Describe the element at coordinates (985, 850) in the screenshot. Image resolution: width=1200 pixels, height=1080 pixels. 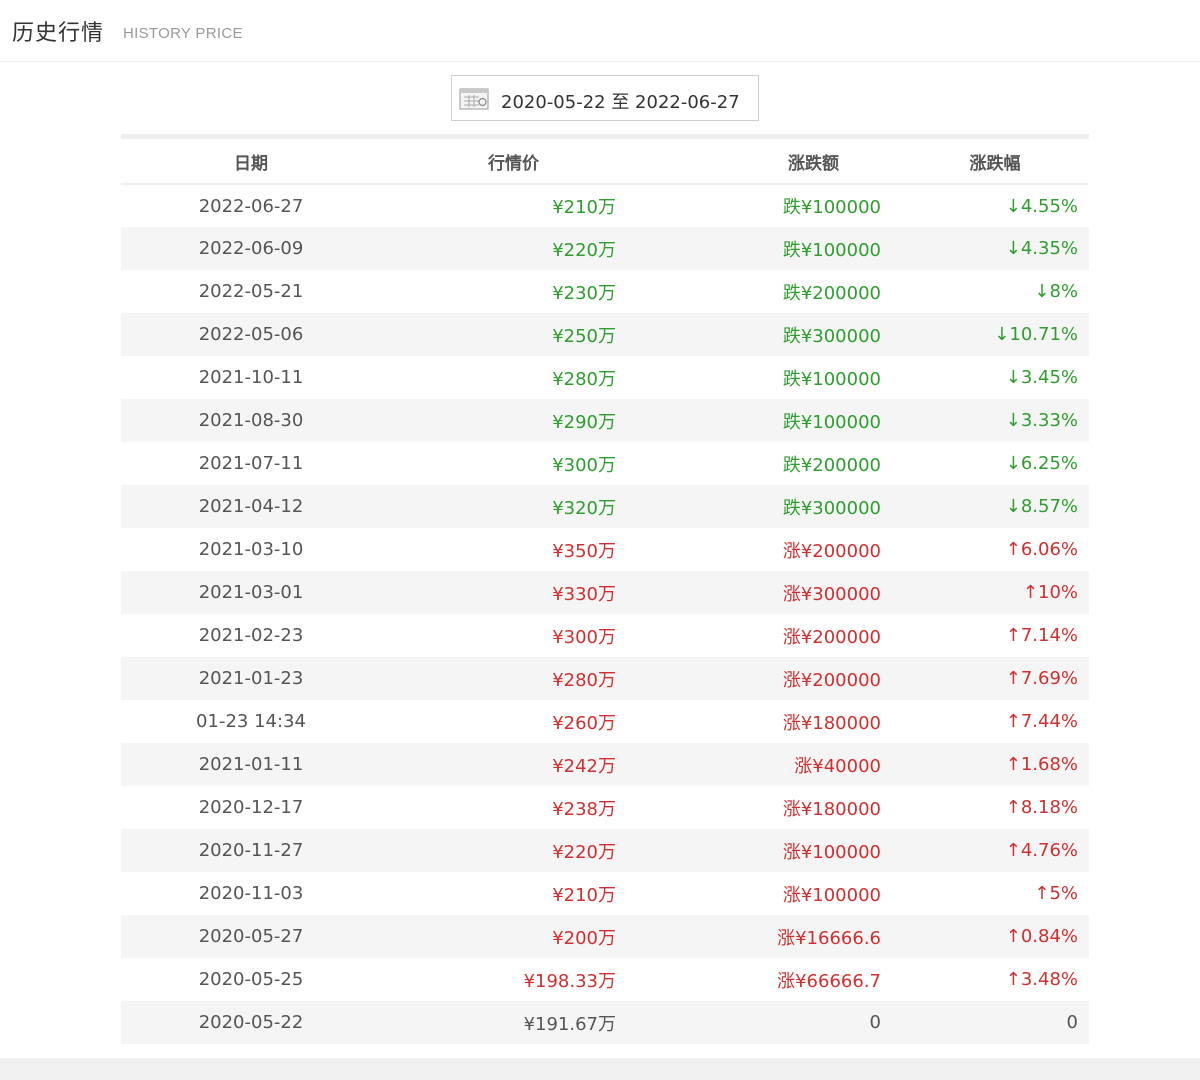
I see `percent-cell: ↑4.76%` at that location.